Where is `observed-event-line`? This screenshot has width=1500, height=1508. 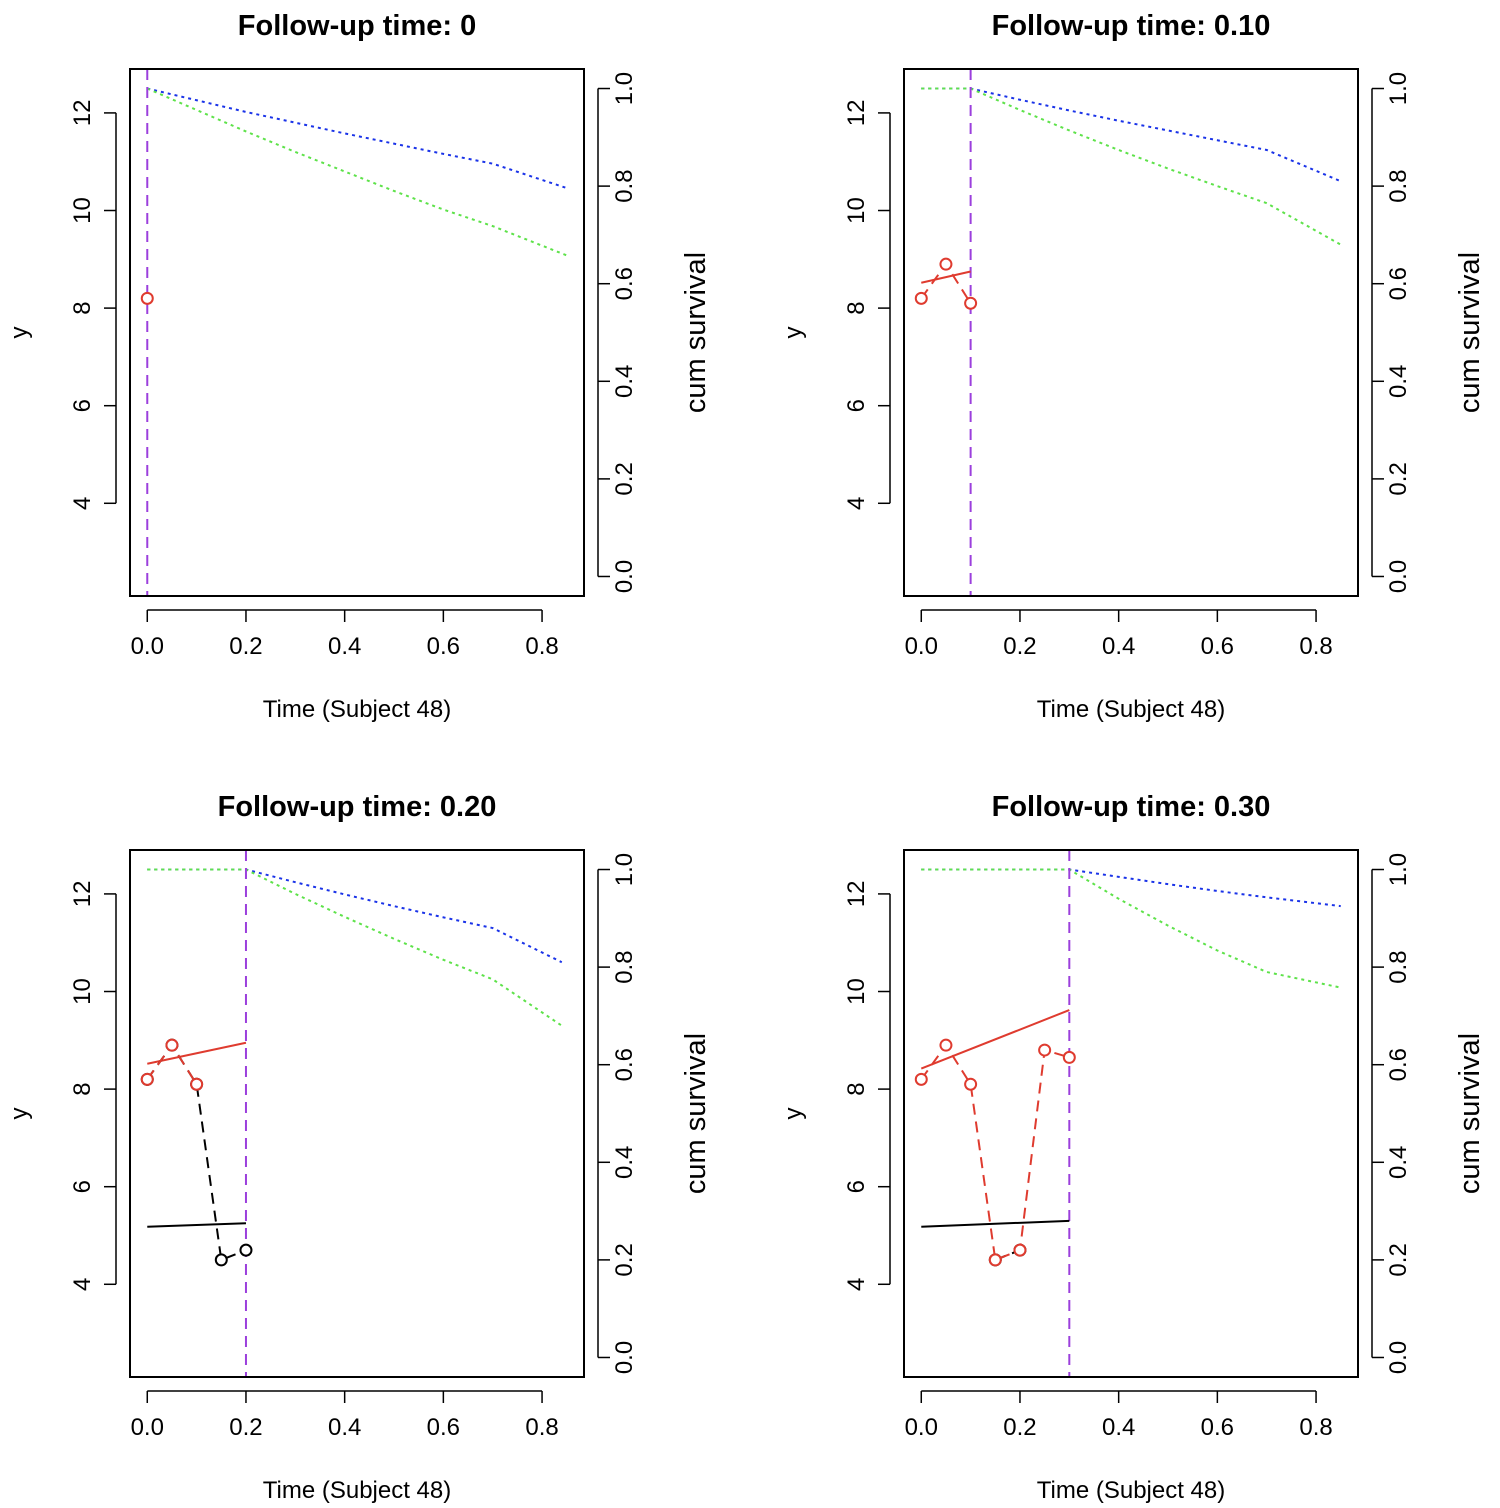
observed-event-line is located at coordinates (995, 1152).